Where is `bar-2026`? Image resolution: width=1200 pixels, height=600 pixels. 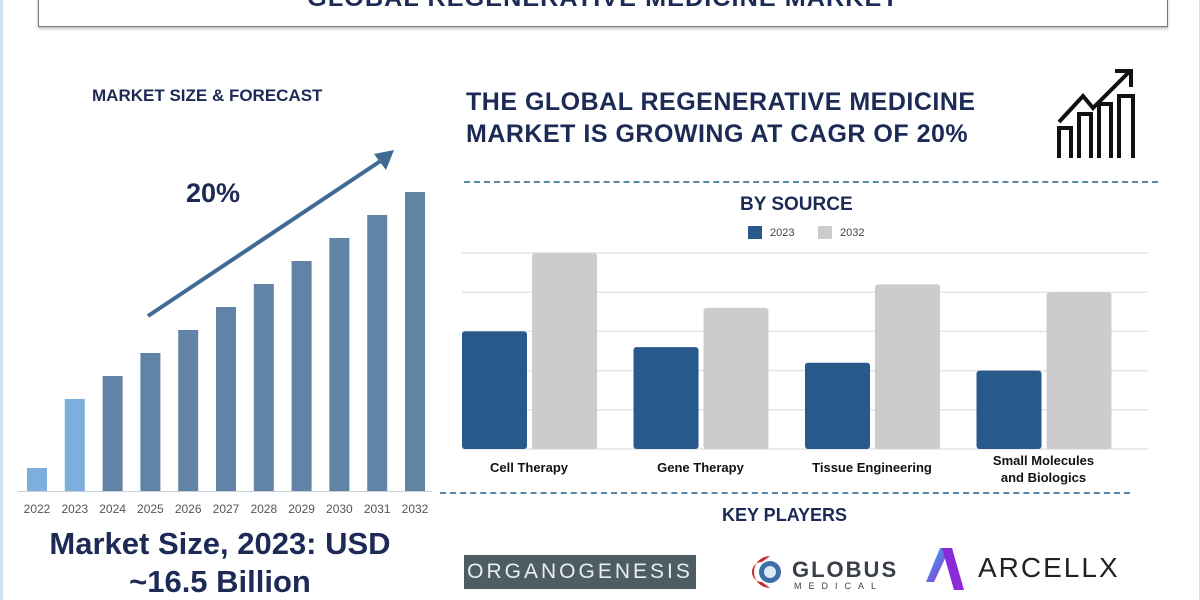
bar-2026 is located at coordinates (188, 410).